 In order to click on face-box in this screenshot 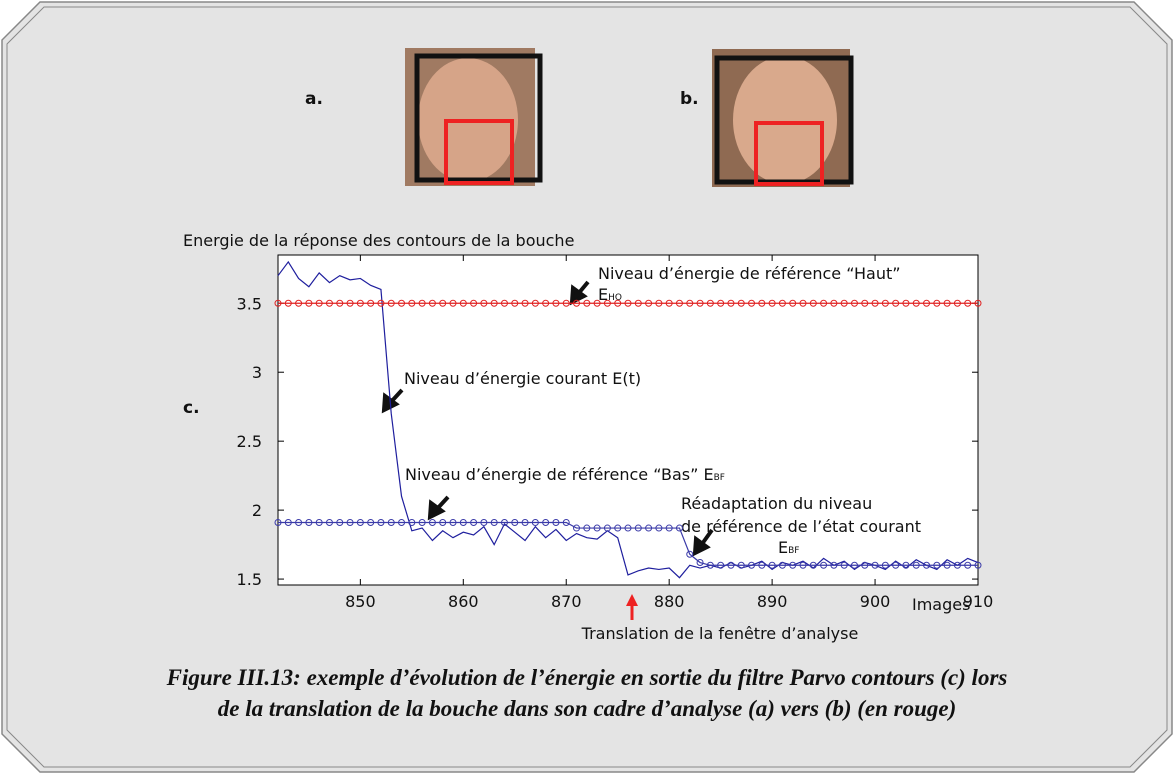, I will do `click(478, 118)`.